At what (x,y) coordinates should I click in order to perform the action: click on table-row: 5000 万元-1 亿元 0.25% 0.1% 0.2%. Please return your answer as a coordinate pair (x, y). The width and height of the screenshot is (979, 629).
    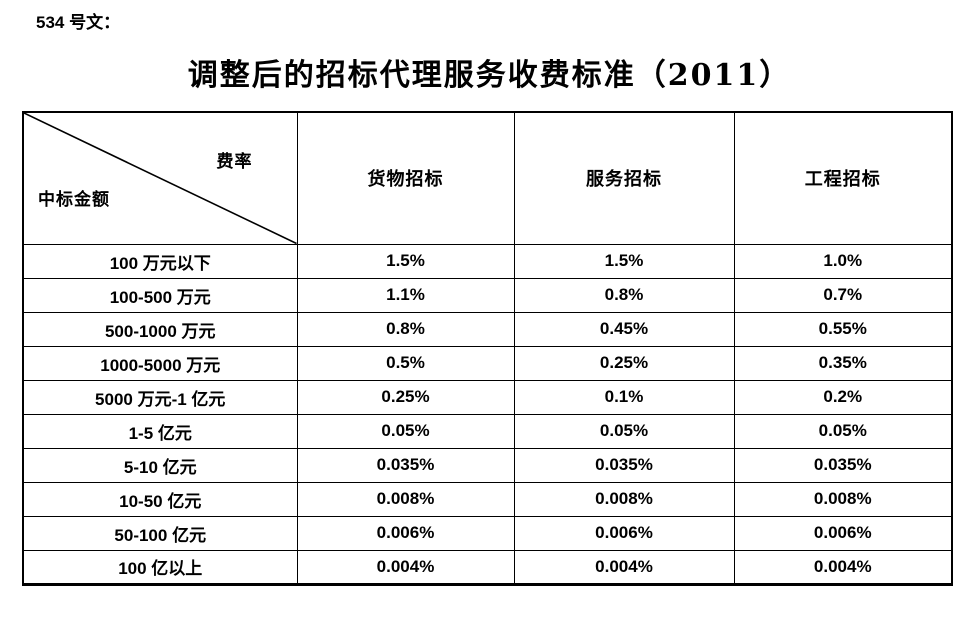
    Looking at the image, I should click on (487, 397).